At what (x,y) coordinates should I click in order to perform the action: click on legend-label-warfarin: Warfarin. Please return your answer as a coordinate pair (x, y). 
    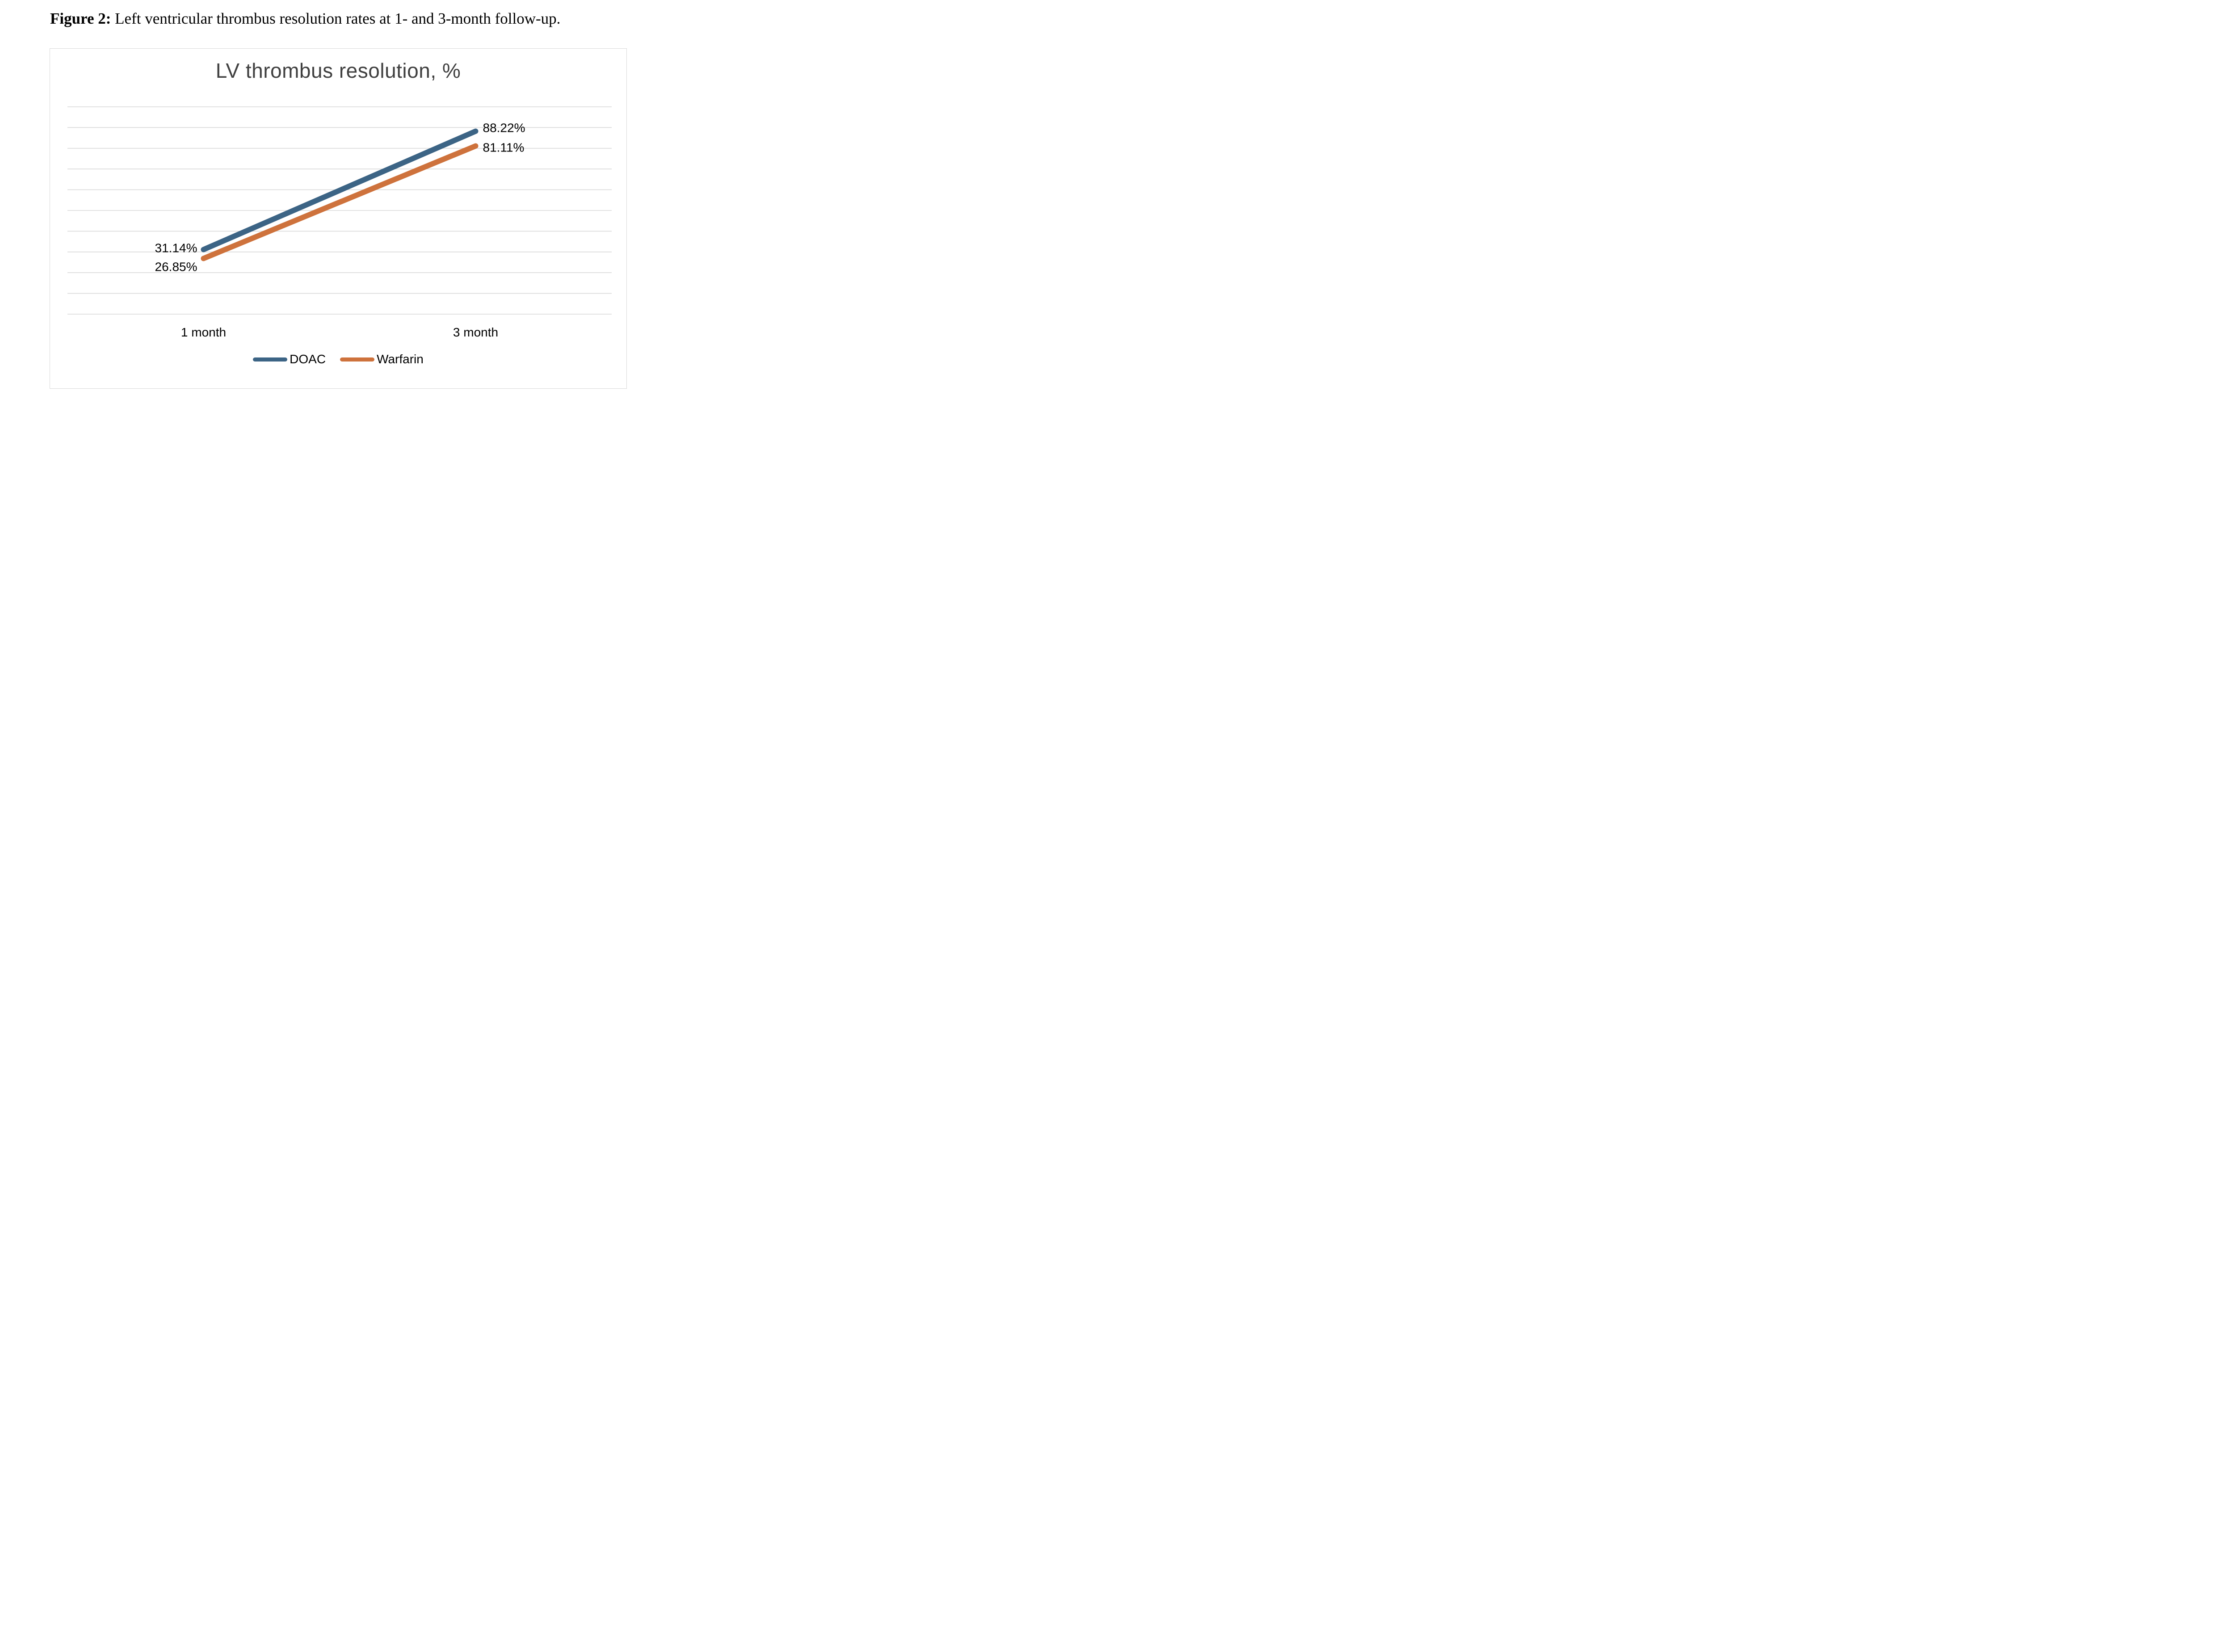
    Looking at the image, I should click on (400, 359).